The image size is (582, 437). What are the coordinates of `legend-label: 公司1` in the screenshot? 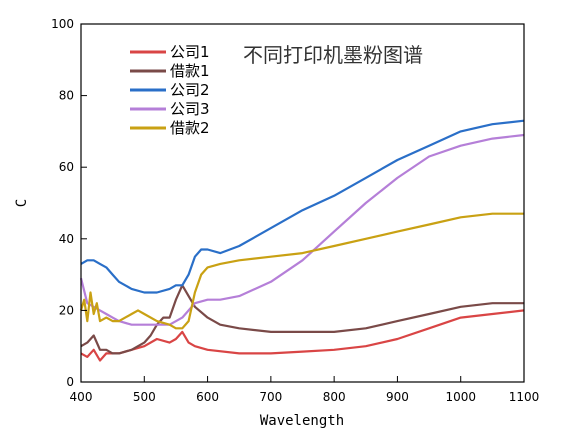 It's located at (190, 52).